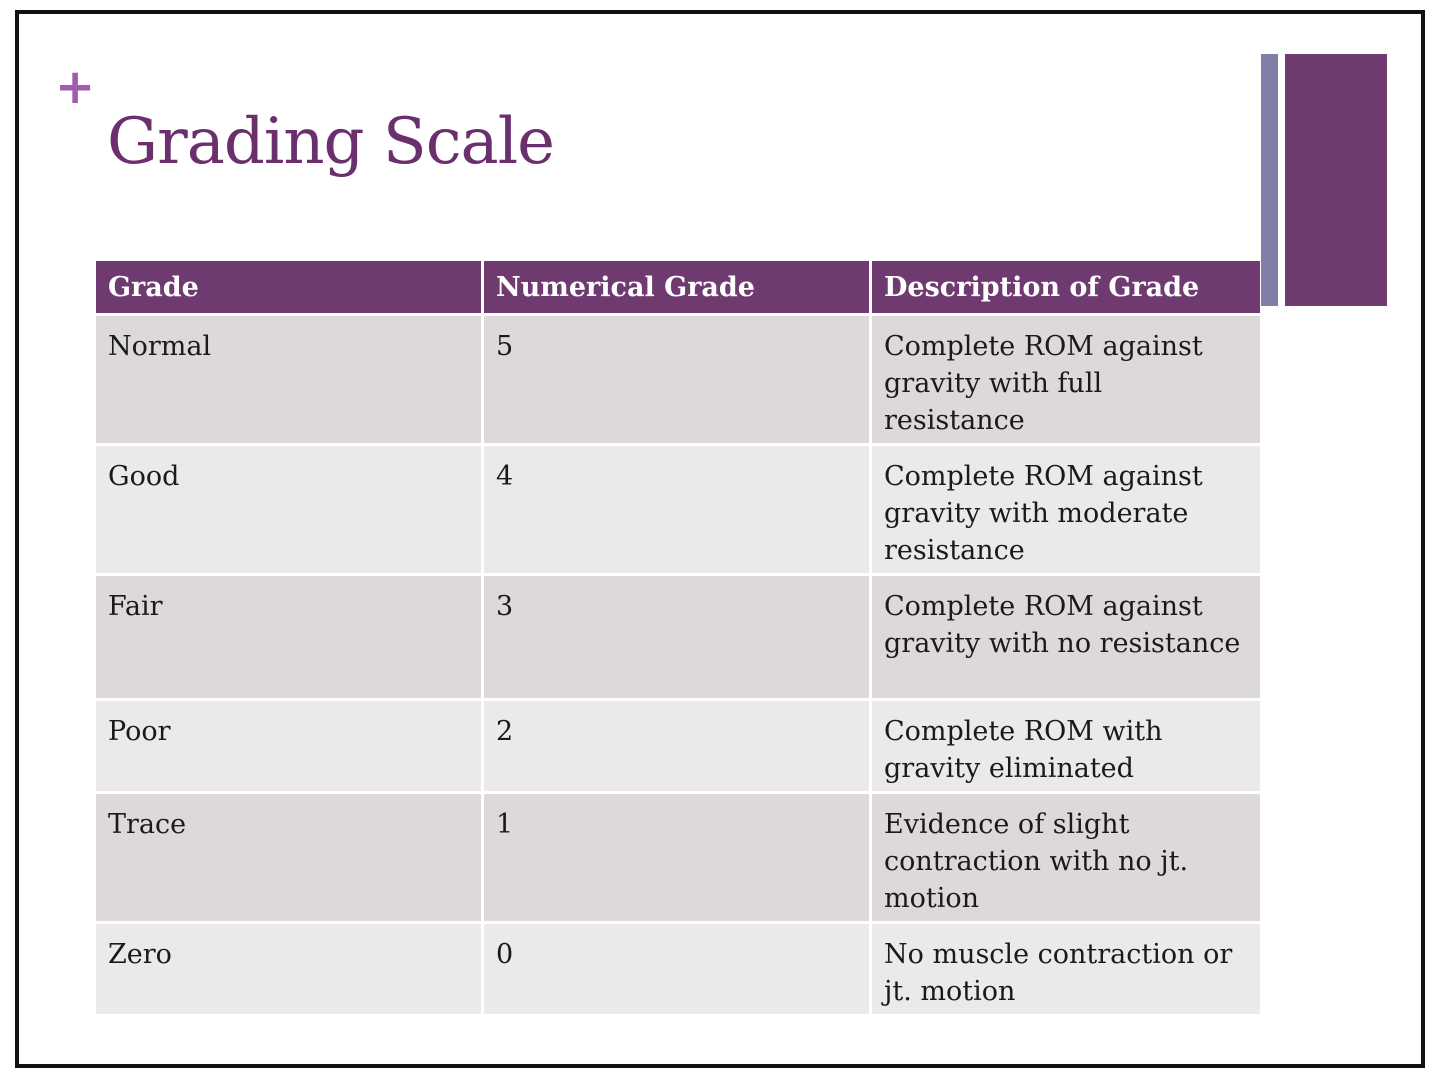  What do you see at coordinates (288, 746) in the screenshot?
I see `cell-grade: Poor` at bounding box center [288, 746].